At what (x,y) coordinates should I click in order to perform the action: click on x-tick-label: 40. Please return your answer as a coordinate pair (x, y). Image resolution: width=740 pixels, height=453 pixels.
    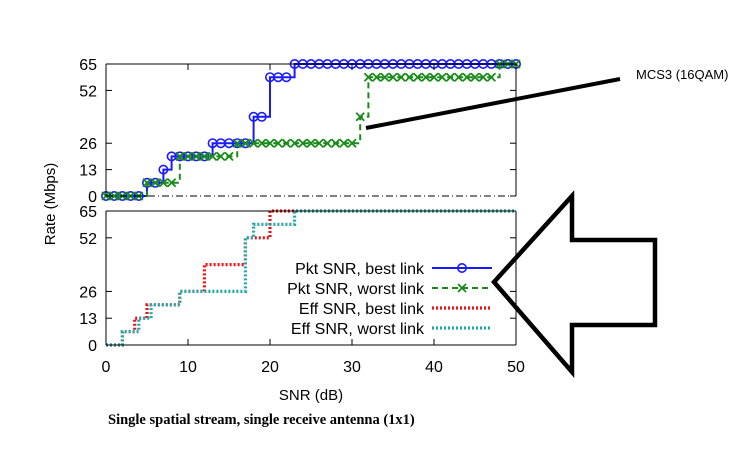
    Looking at the image, I should click on (434, 367).